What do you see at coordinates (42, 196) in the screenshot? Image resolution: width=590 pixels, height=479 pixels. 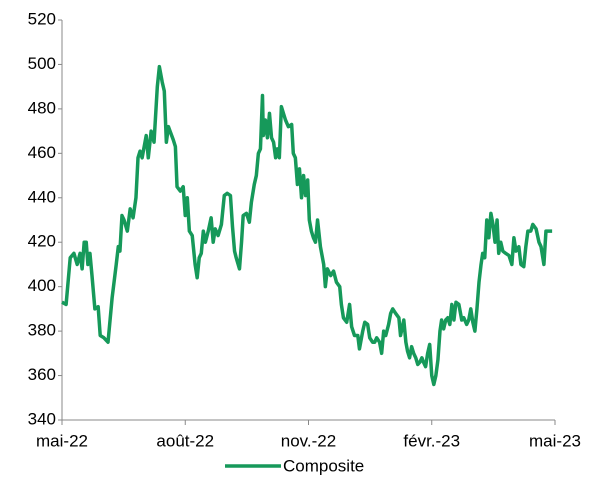 I see `y-tick-label: 440` at bounding box center [42, 196].